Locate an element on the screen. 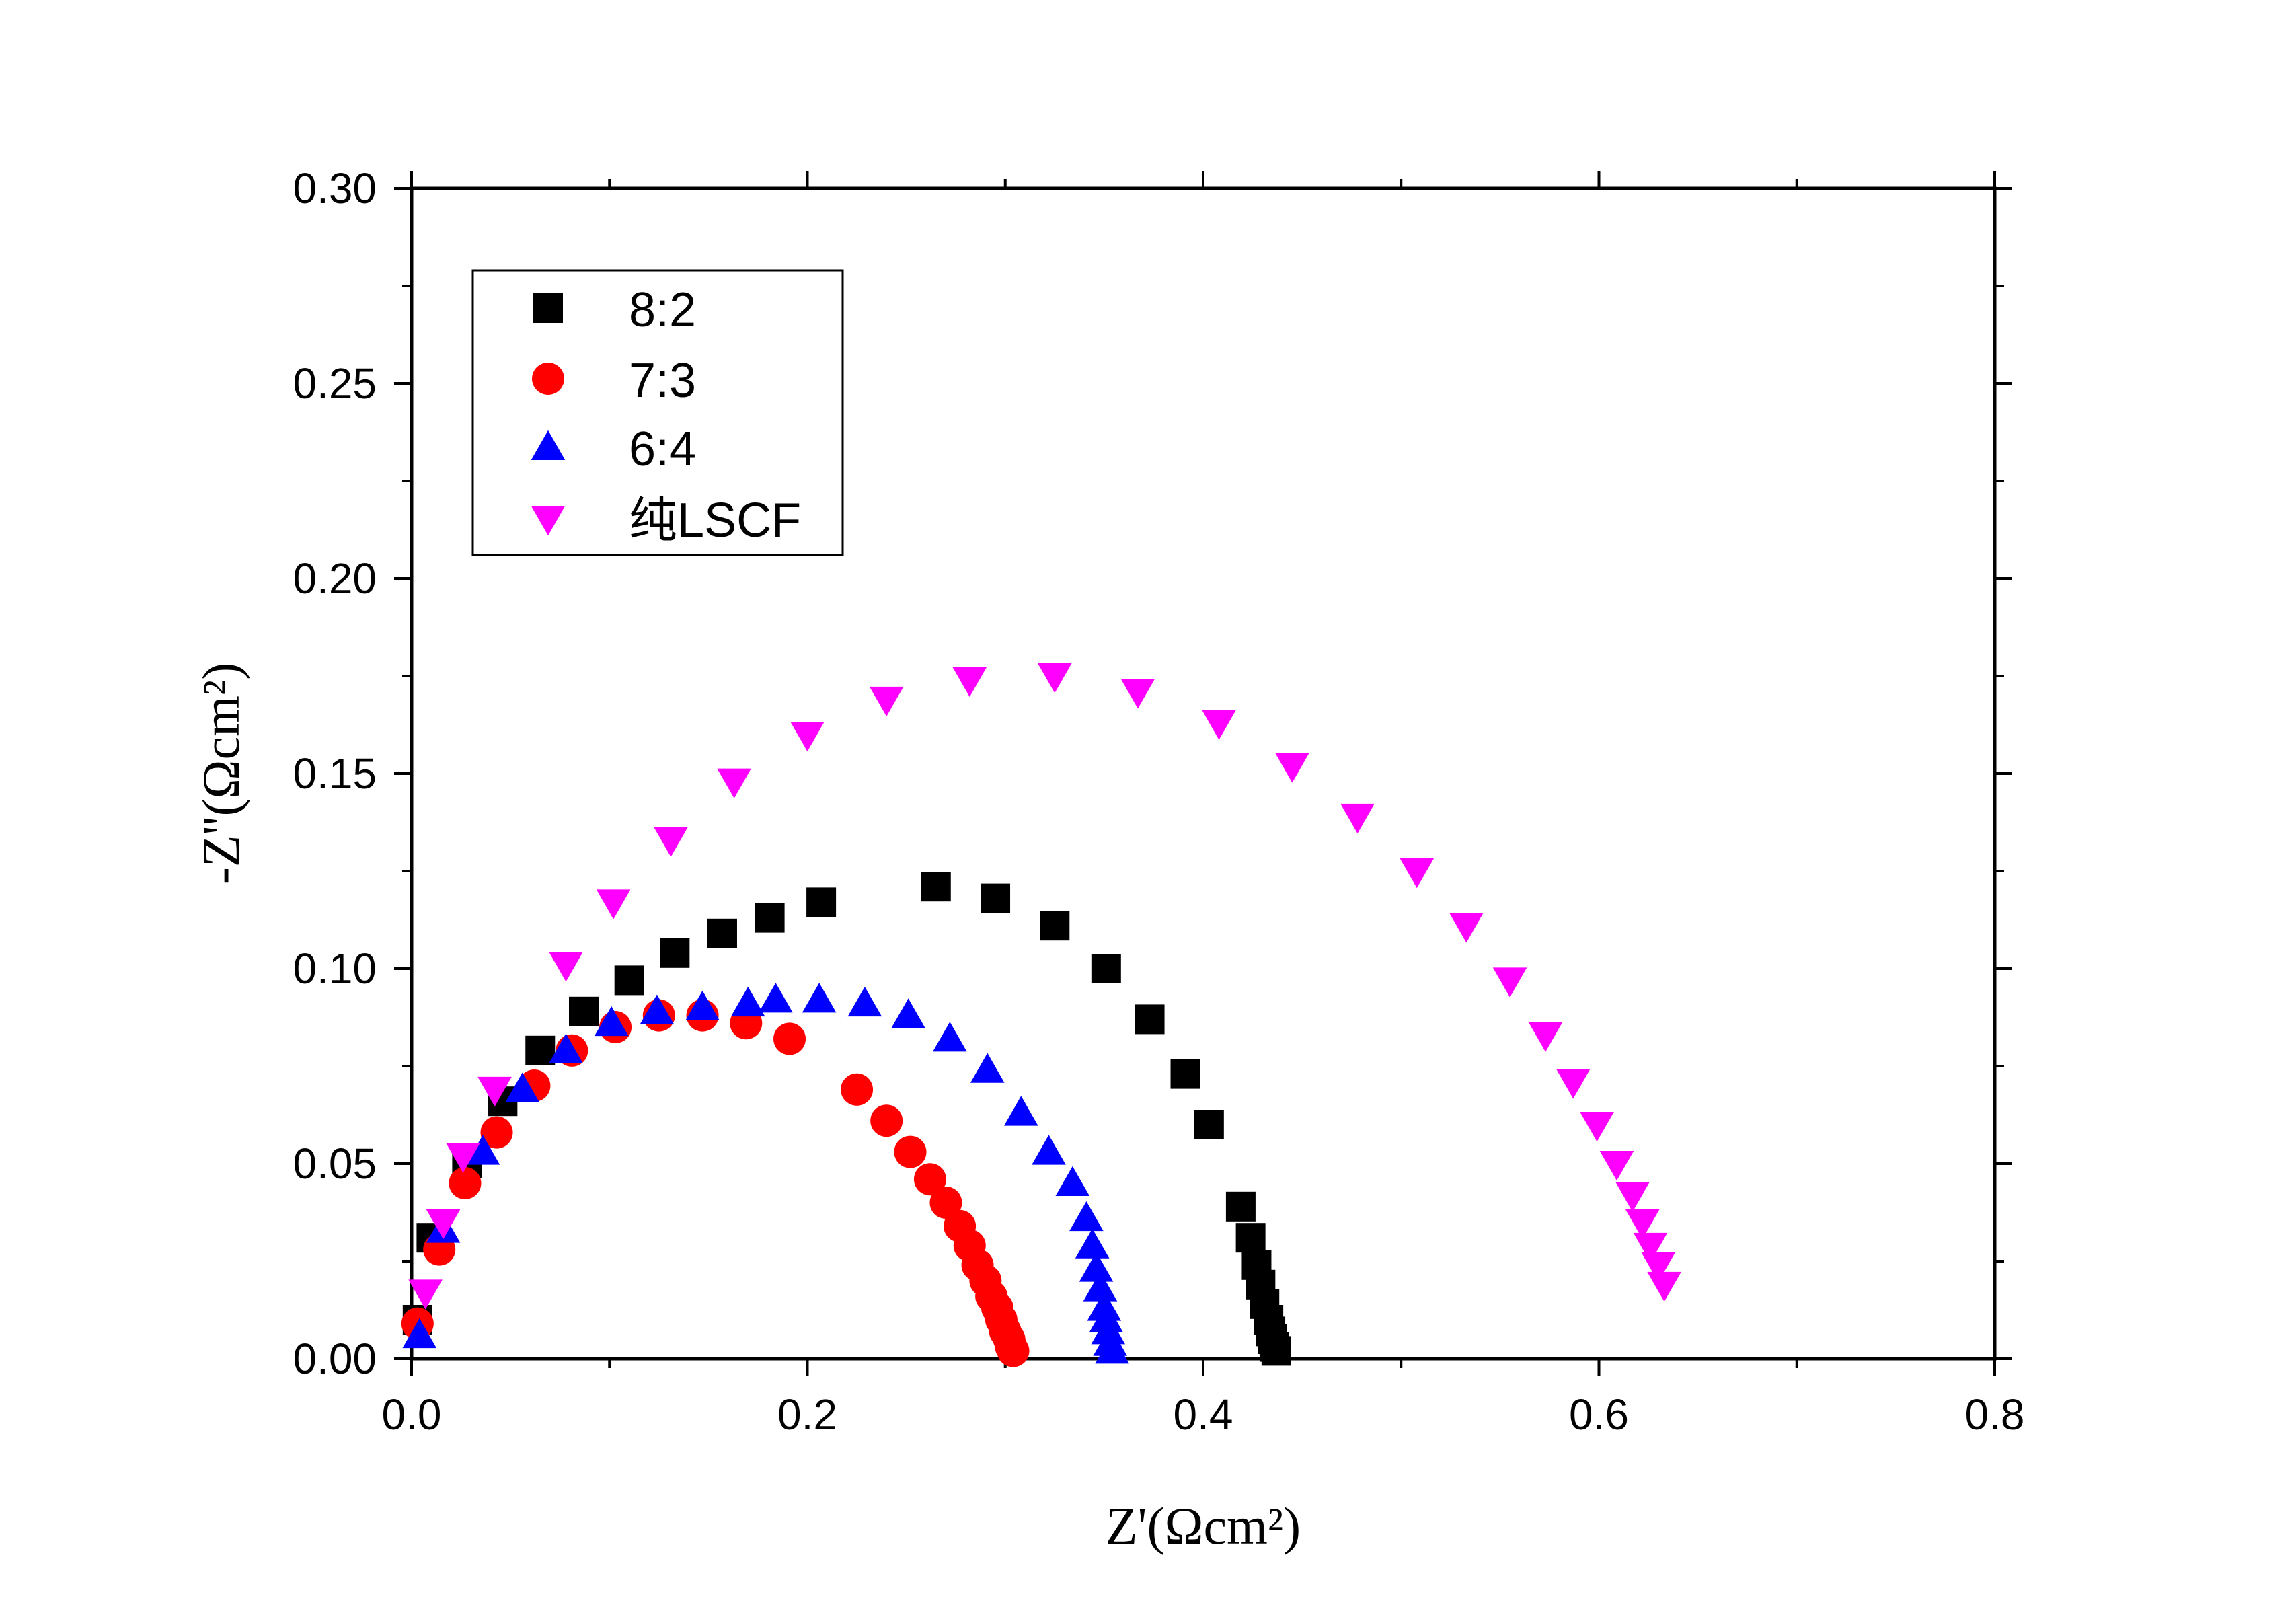 The image size is (2296, 1615). y-tick-label: 0.30 is located at coordinates (335, 188).